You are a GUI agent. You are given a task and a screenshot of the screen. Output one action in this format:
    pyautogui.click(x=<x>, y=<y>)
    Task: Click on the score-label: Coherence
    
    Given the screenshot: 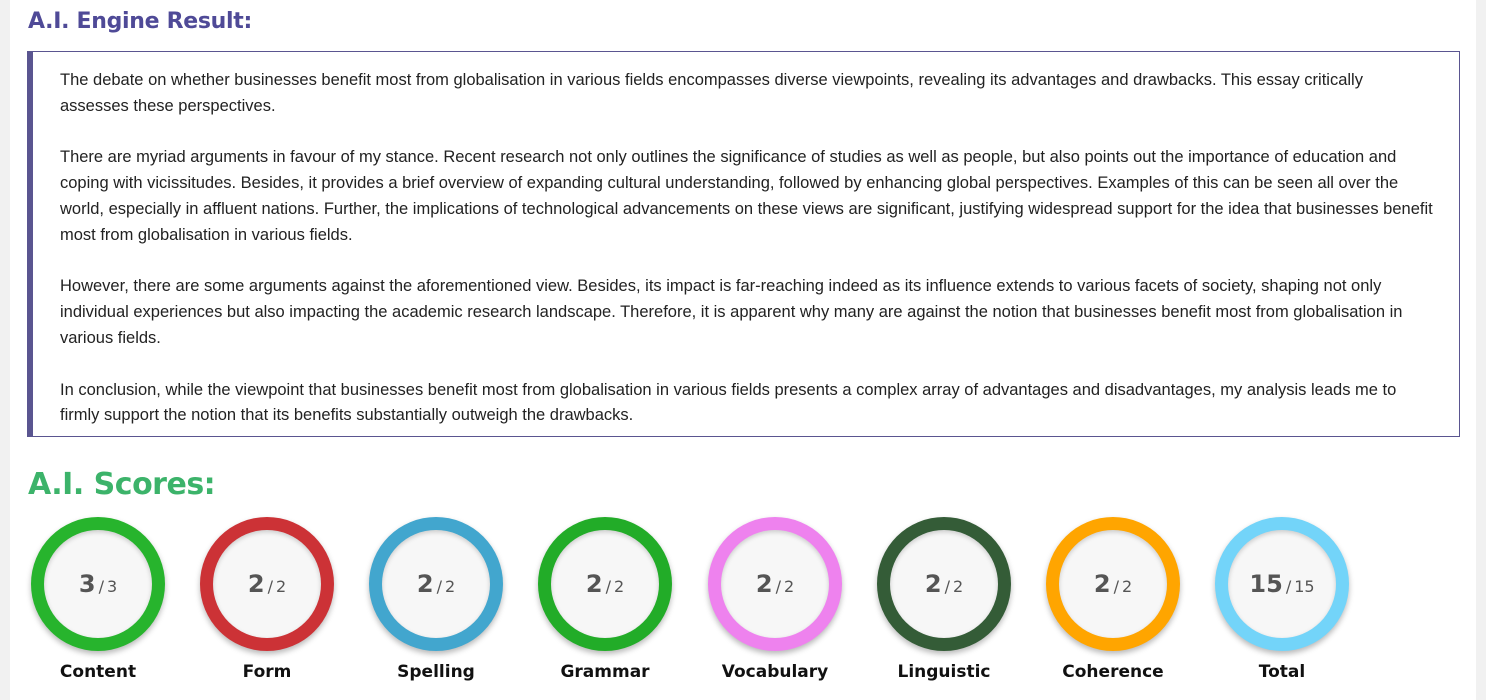 What is the action you would take?
    pyautogui.click(x=1113, y=672)
    